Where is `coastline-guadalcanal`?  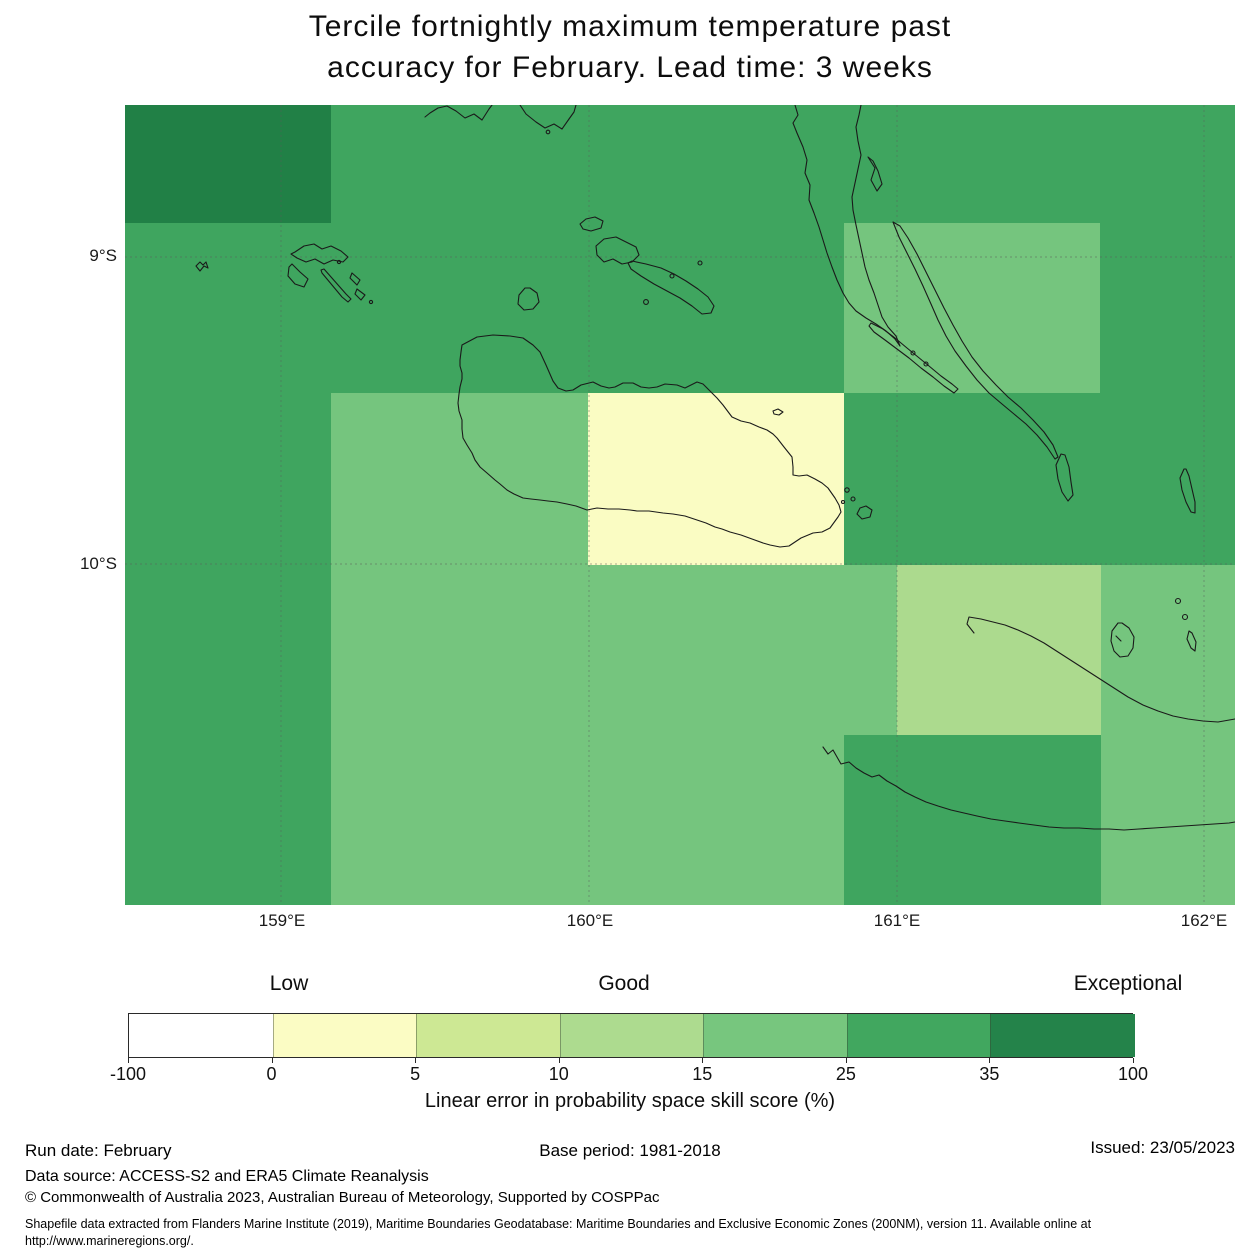 coastline-guadalcanal is located at coordinates (649, 441).